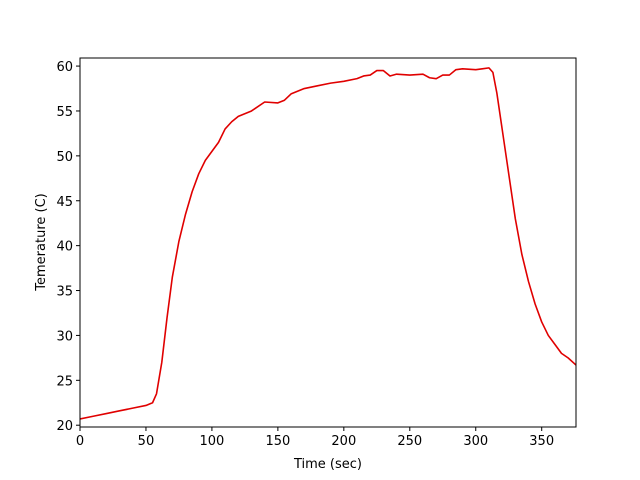 This screenshot has width=640, height=480. Describe the element at coordinates (409, 441) in the screenshot. I see `x-tick-label: 250` at that location.